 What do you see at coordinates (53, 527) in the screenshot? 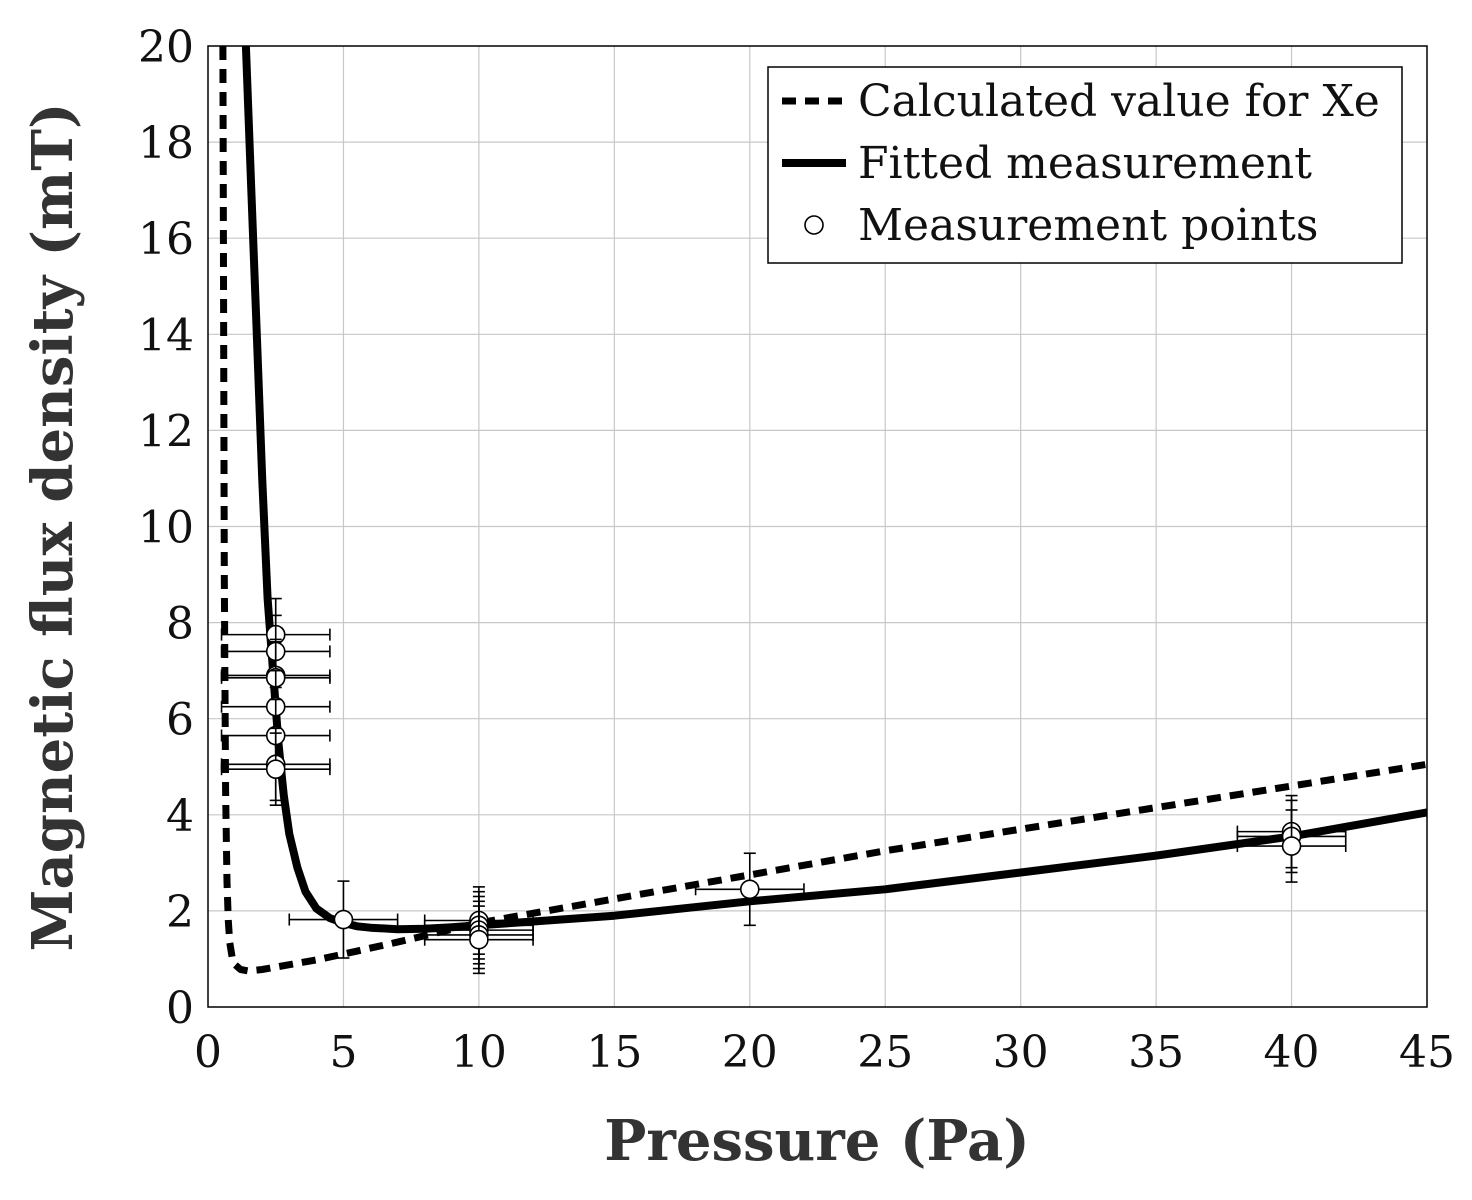
I see `y-axis-label: Magnetic flux density (mT)` at bounding box center [53, 527].